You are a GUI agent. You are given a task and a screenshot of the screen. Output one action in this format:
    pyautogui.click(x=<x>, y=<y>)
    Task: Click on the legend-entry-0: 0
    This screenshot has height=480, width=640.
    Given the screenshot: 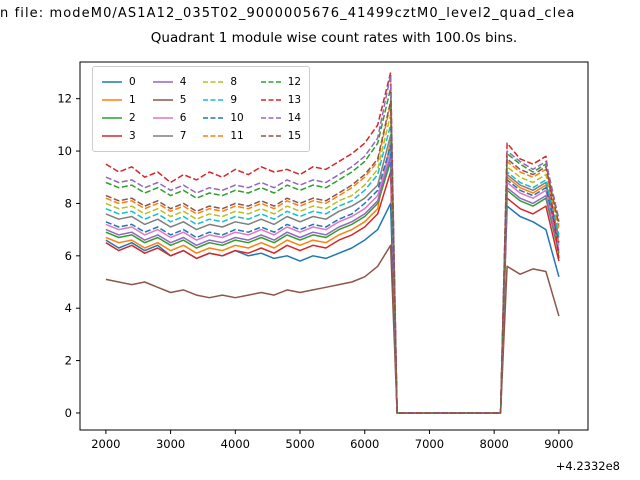 What is the action you would take?
    pyautogui.click(x=118, y=82)
    